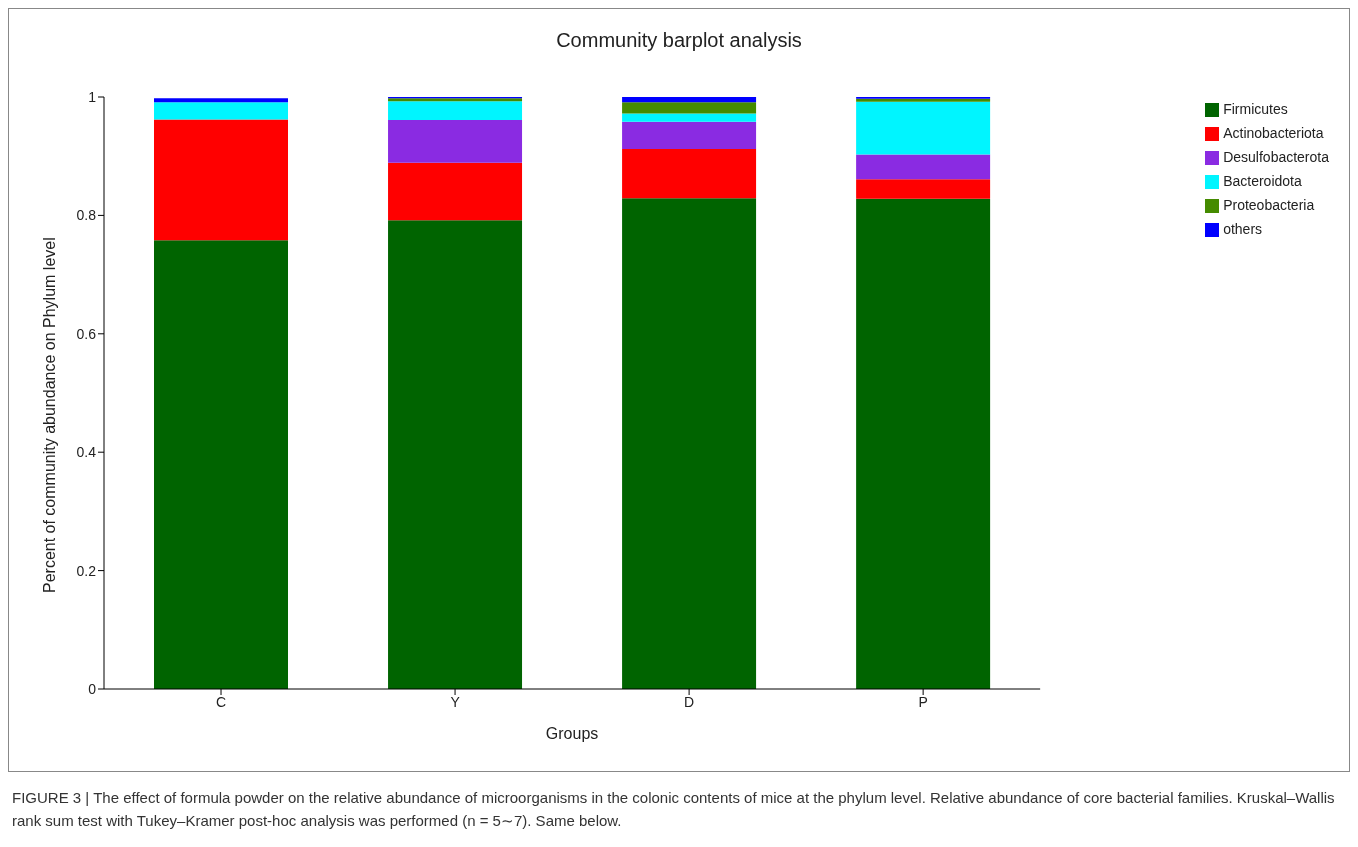  Describe the element at coordinates (679, 40) in the screenshot. I see `chart-title: Community barplot analysis` at that location.